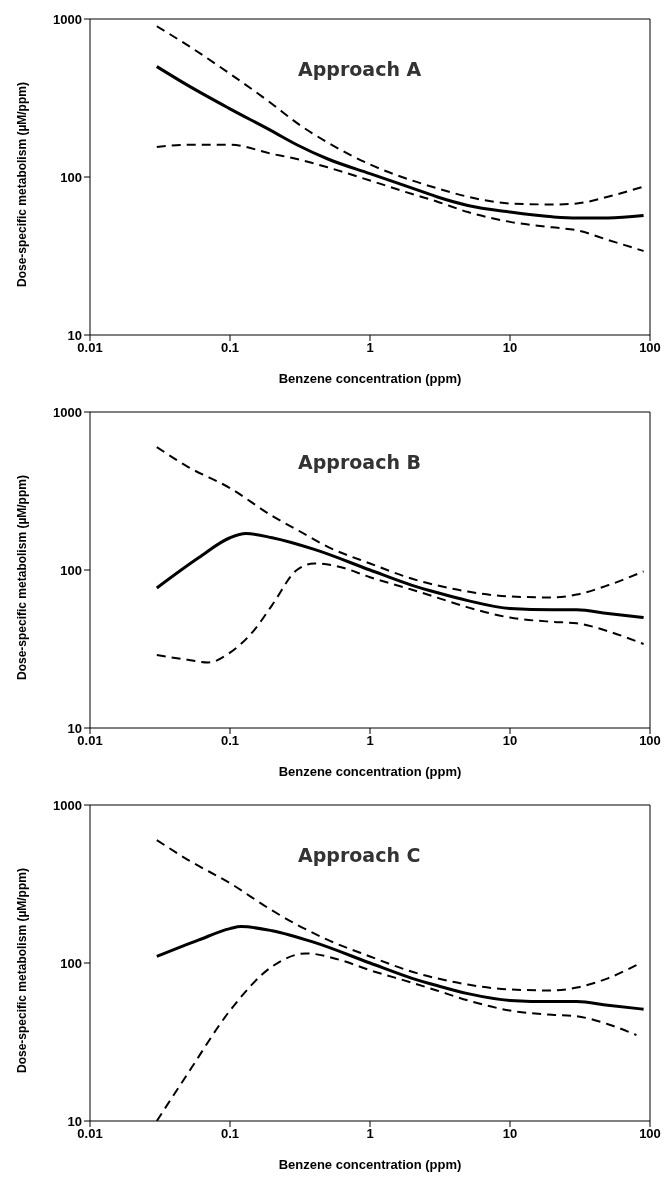  I want to click on annotation: Approach C, so click(359, 855).